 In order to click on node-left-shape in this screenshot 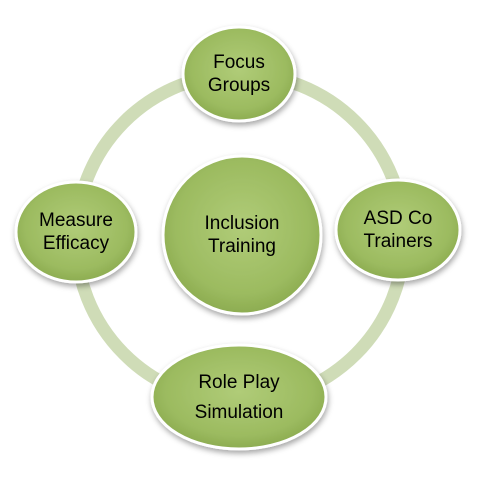, I will do `click(76, 232)`.